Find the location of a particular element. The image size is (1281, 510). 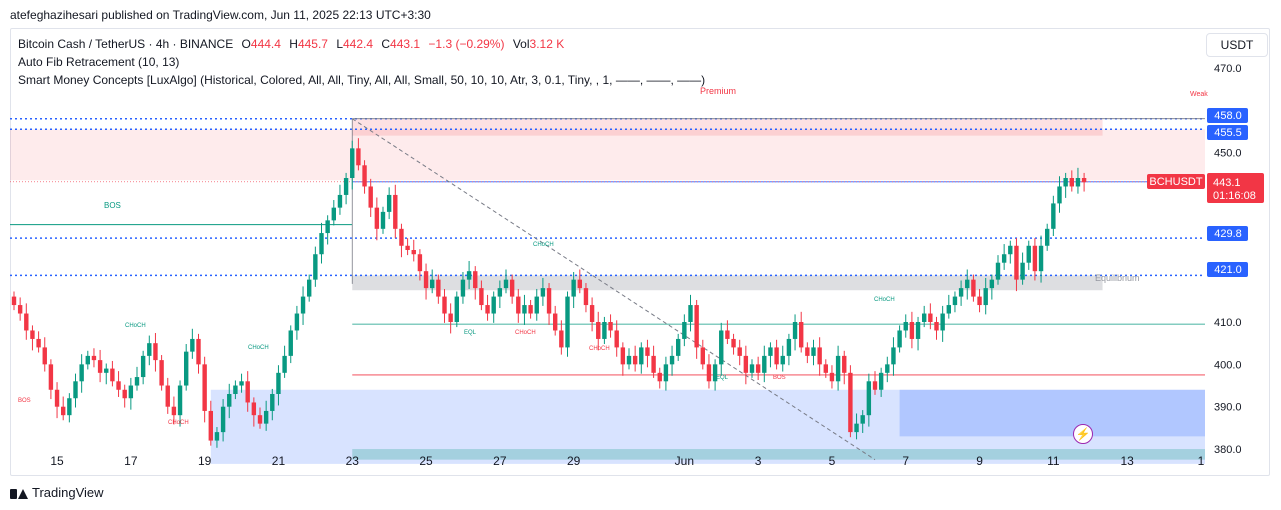

x-tick-label: 15 is located at coordinates (57, 461).